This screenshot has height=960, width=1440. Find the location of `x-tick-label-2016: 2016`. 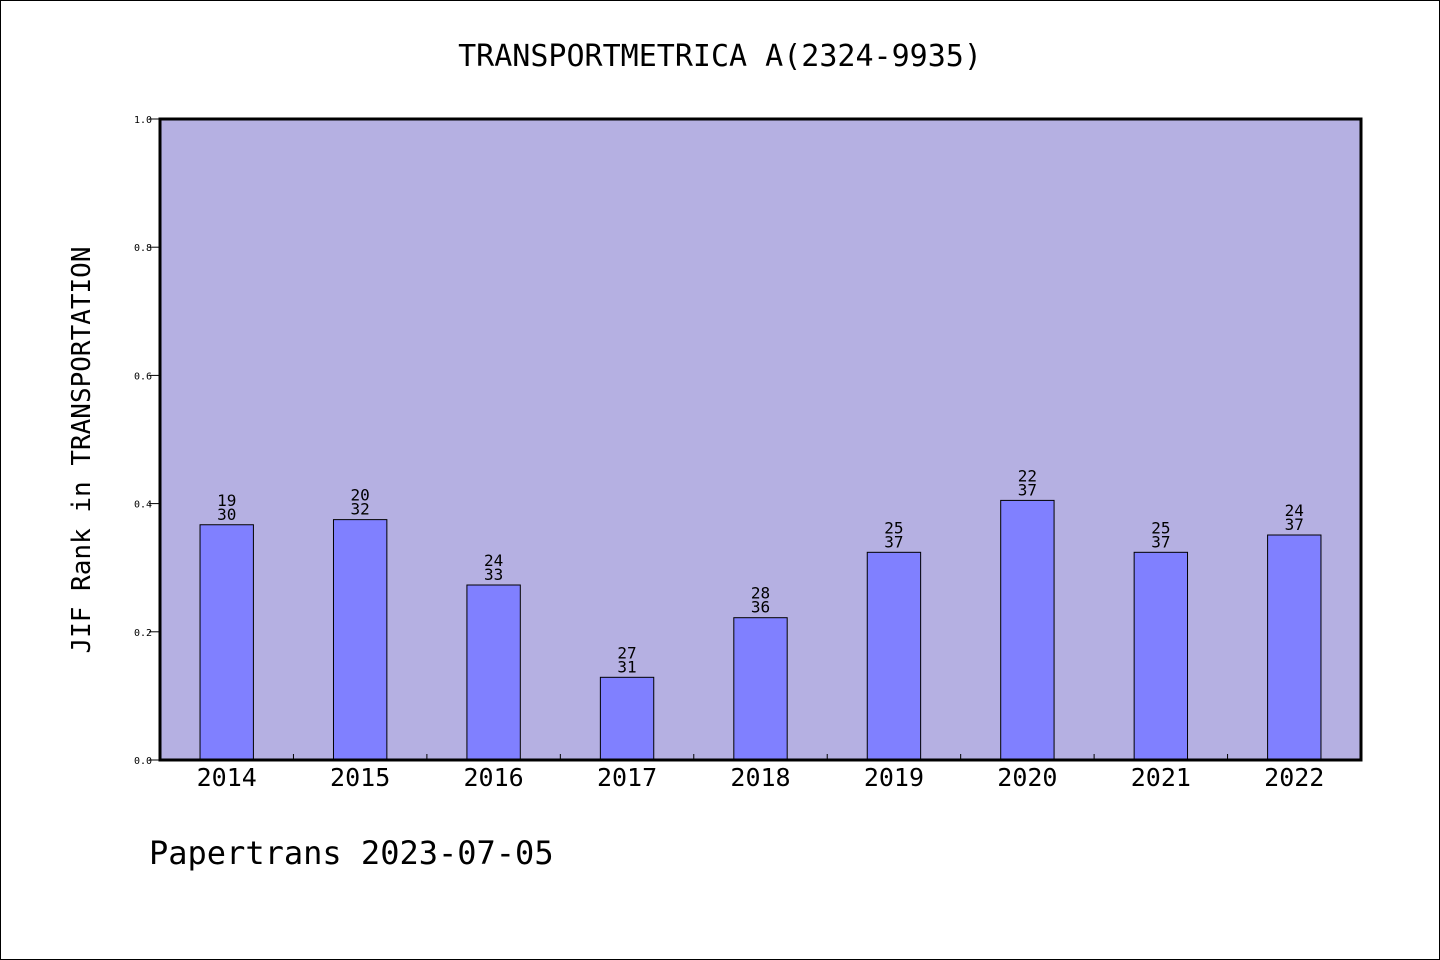

x-tick-label-2016: 2016 is located at coordinates (494, 777).